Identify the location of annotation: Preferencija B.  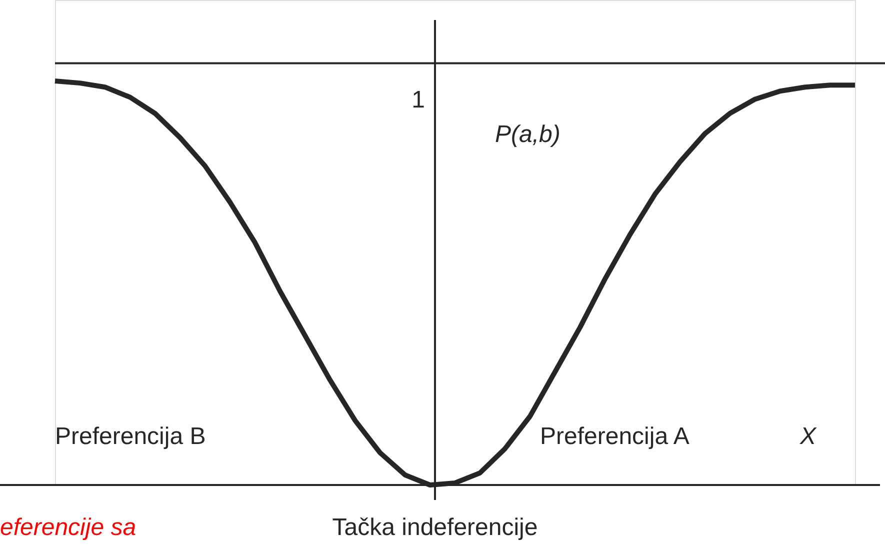
(130, 436).